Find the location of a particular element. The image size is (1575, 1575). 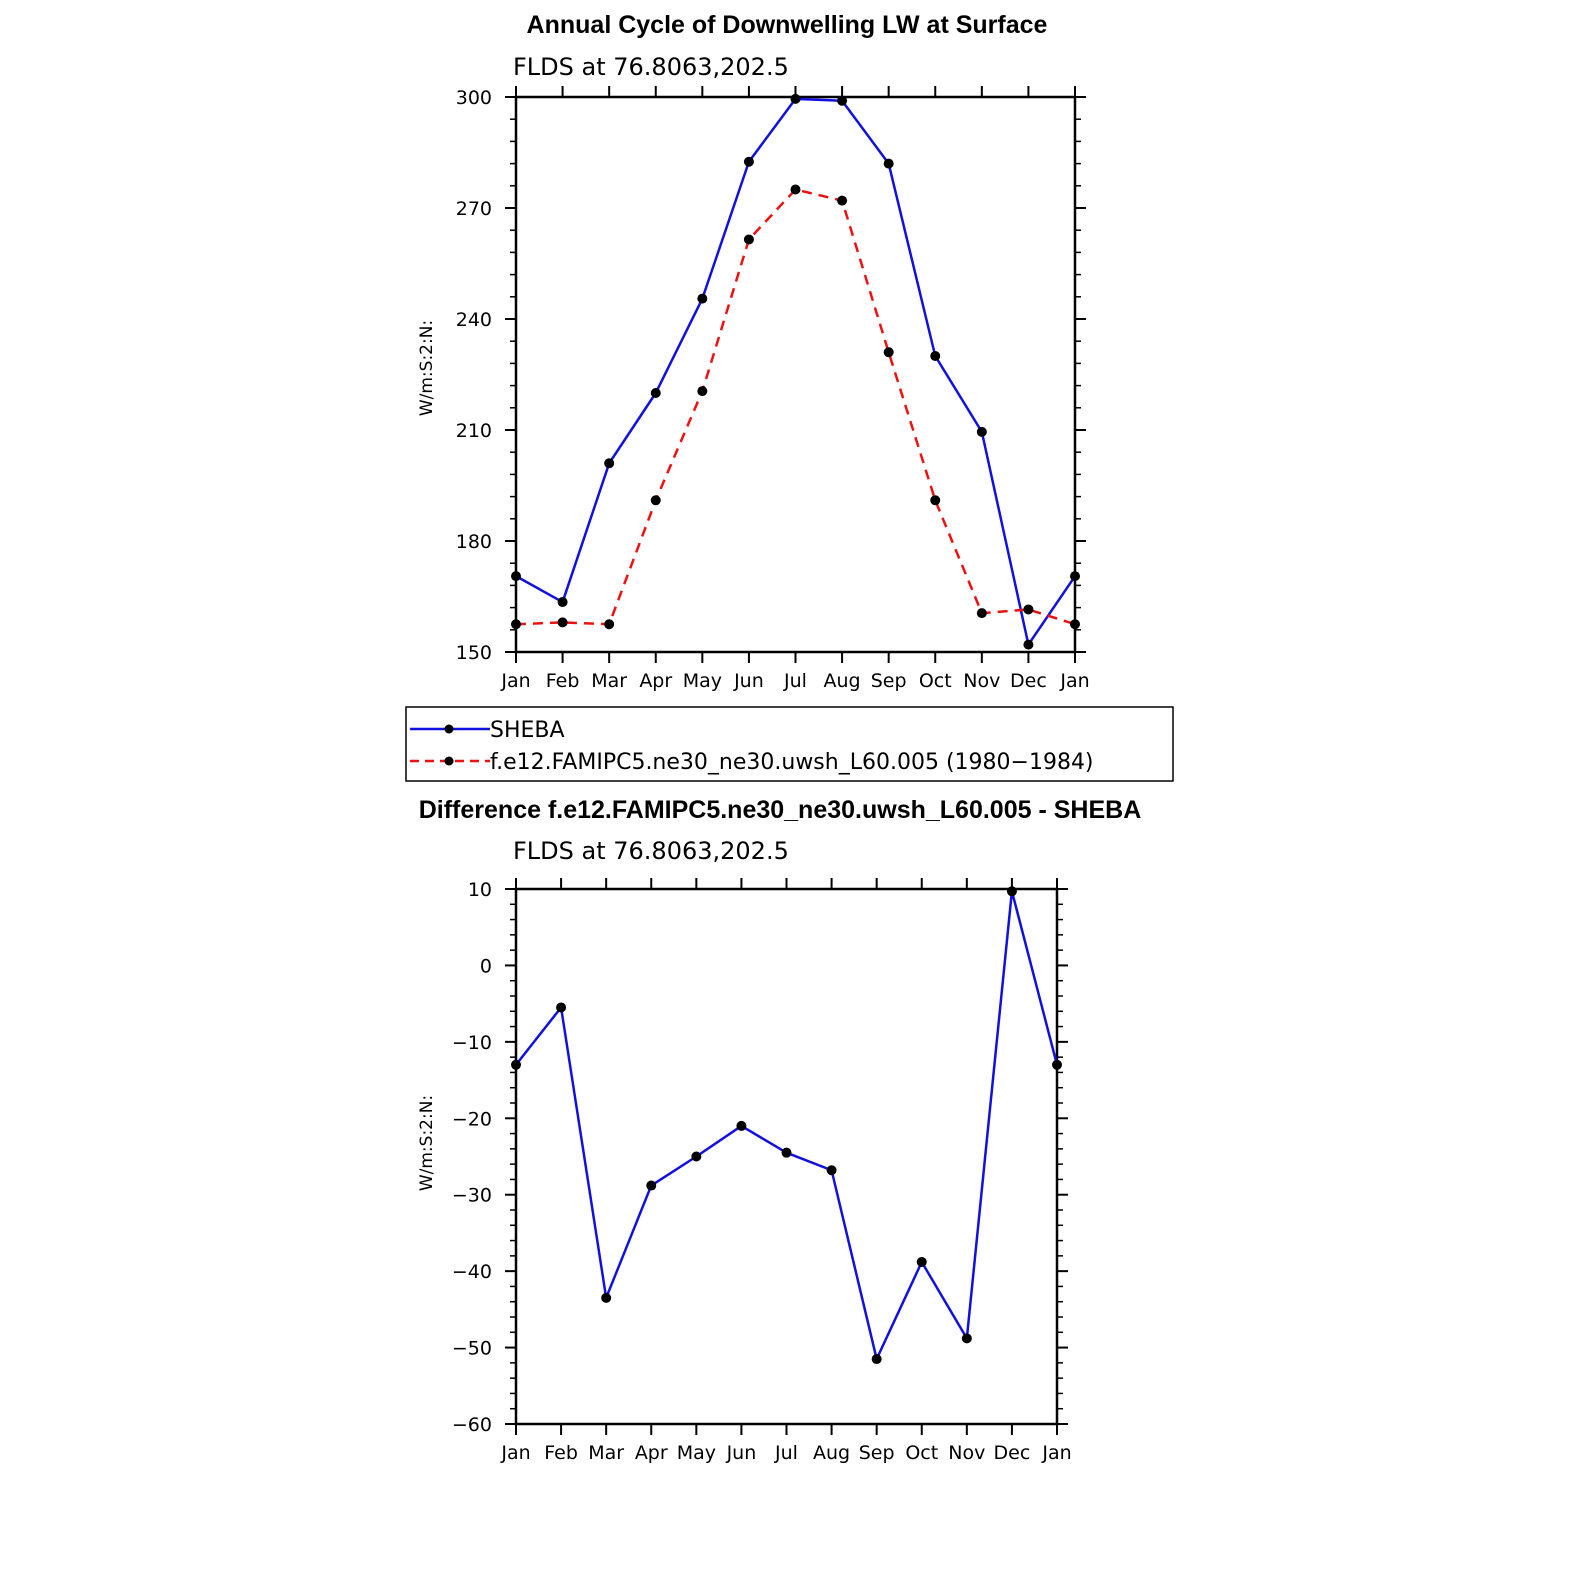

bottom-x-tick-label: Jun is located at coordinates (741, 1453).